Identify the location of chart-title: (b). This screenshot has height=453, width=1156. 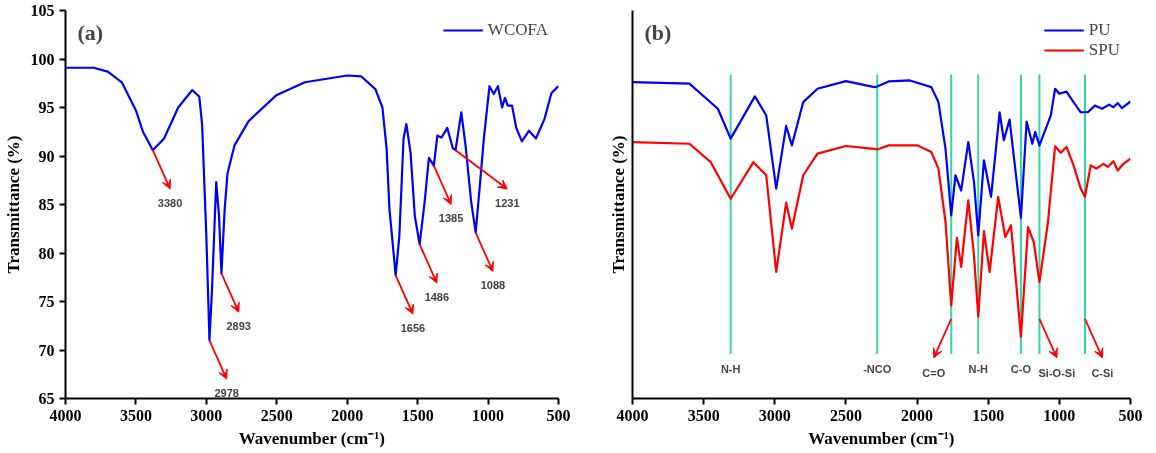
(658, 32).